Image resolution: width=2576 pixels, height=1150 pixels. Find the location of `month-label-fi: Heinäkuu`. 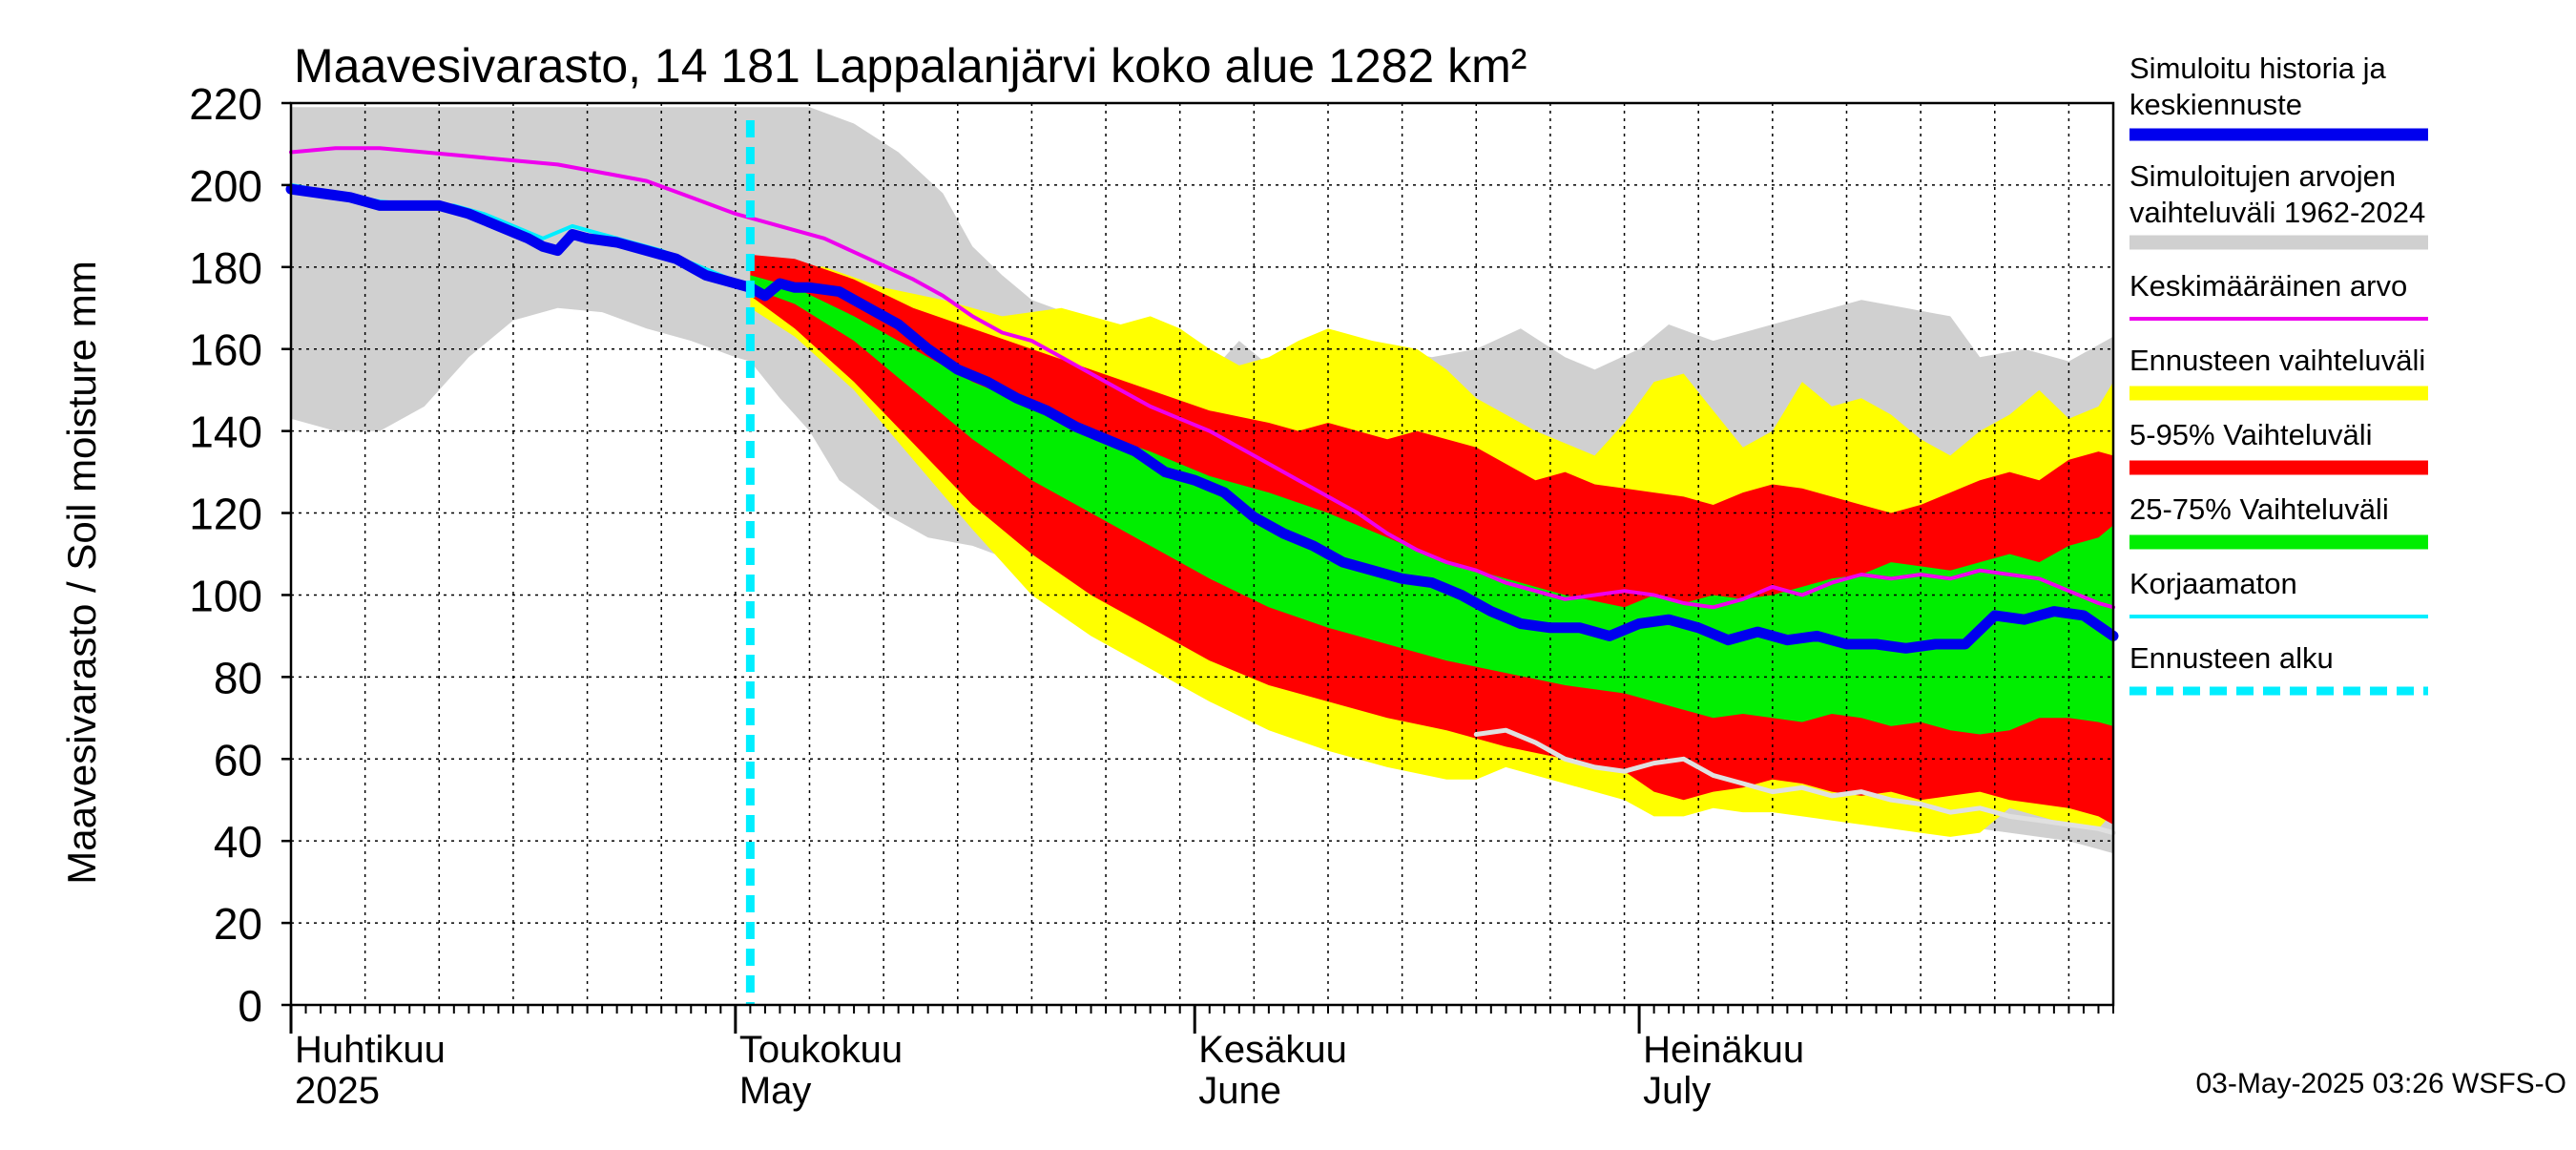

month-label-fi: Heinäkuu is located at coordinates (1723, 1050).